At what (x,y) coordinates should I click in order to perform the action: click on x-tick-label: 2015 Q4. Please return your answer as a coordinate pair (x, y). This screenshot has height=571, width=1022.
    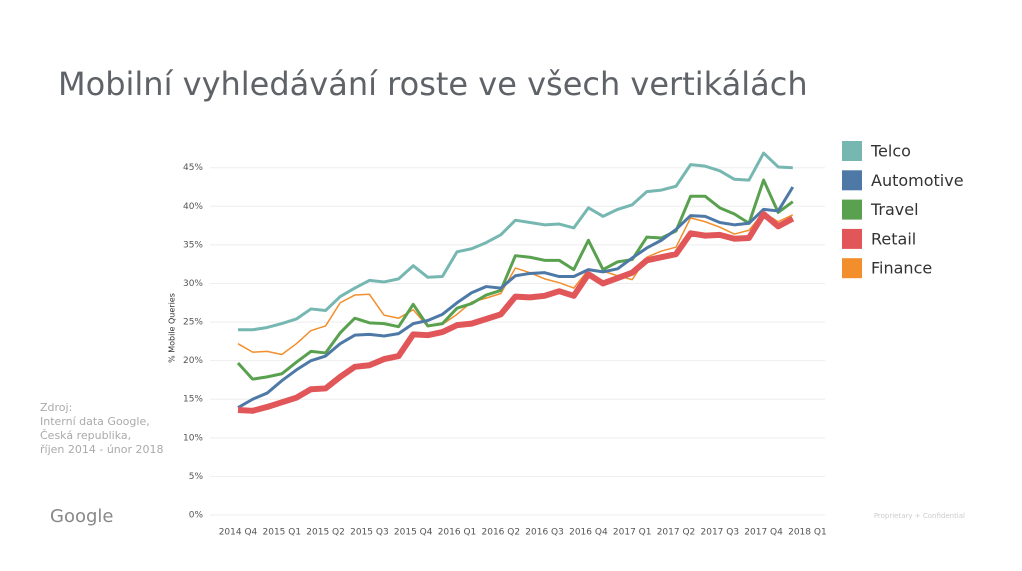
    Looking at the image, I should click on (413, 533).